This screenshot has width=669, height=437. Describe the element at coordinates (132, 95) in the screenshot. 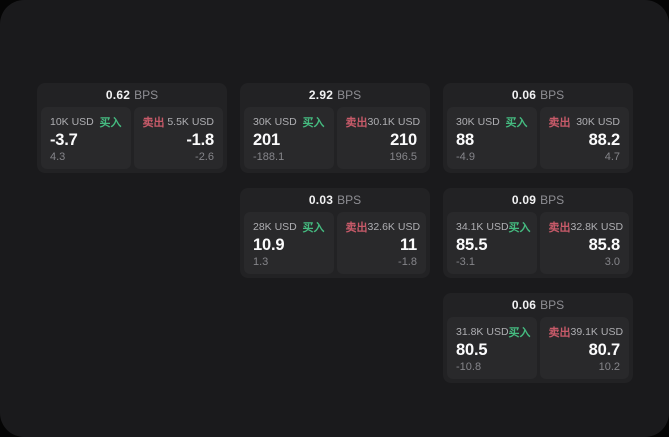

I see `bps-header: 0.62 BPS` at that location.